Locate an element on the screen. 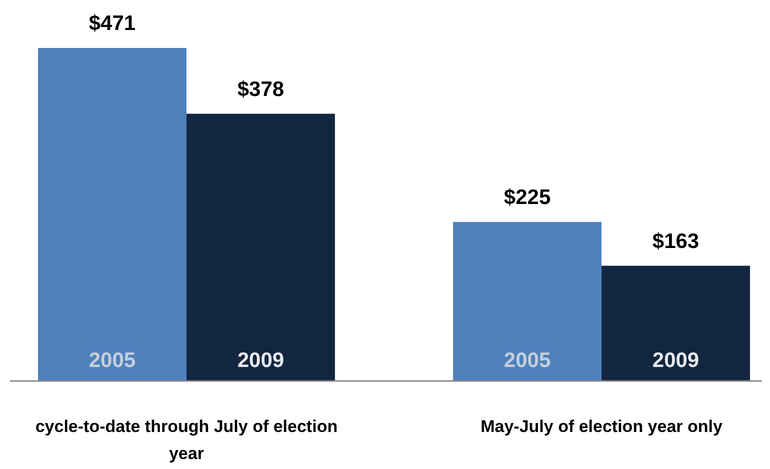  data-label: $163 is located at coordinates (676, 241).